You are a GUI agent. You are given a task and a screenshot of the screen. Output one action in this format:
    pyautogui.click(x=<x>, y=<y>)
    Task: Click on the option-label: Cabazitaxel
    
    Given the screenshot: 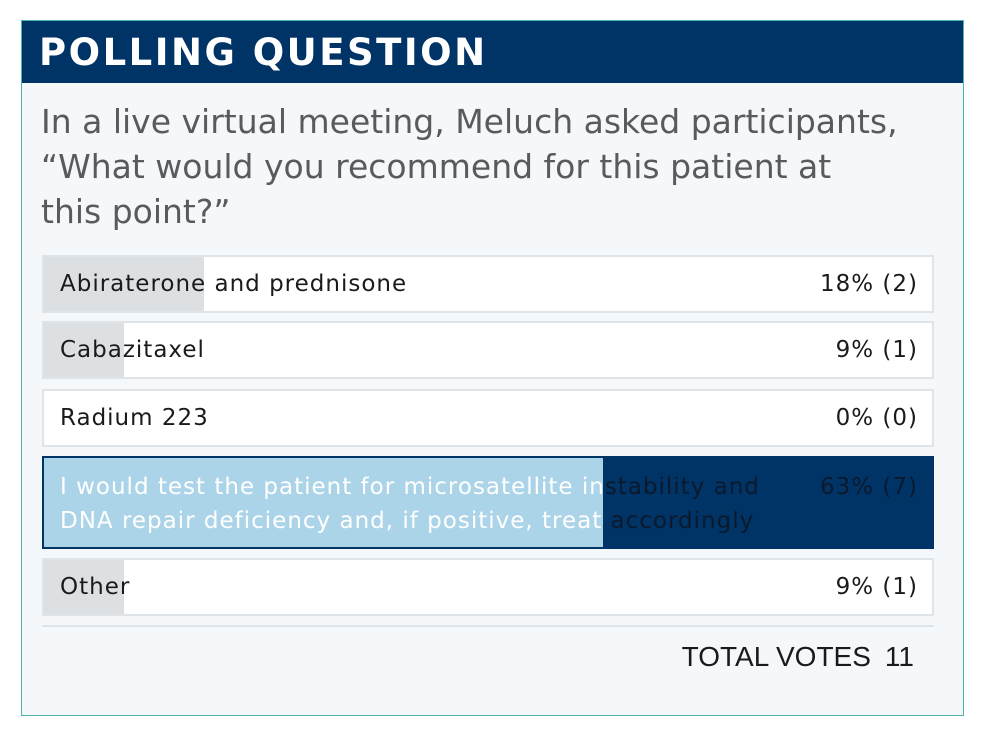 What is the action you would take?
    pyautogui.click(x=132, y=350)
    